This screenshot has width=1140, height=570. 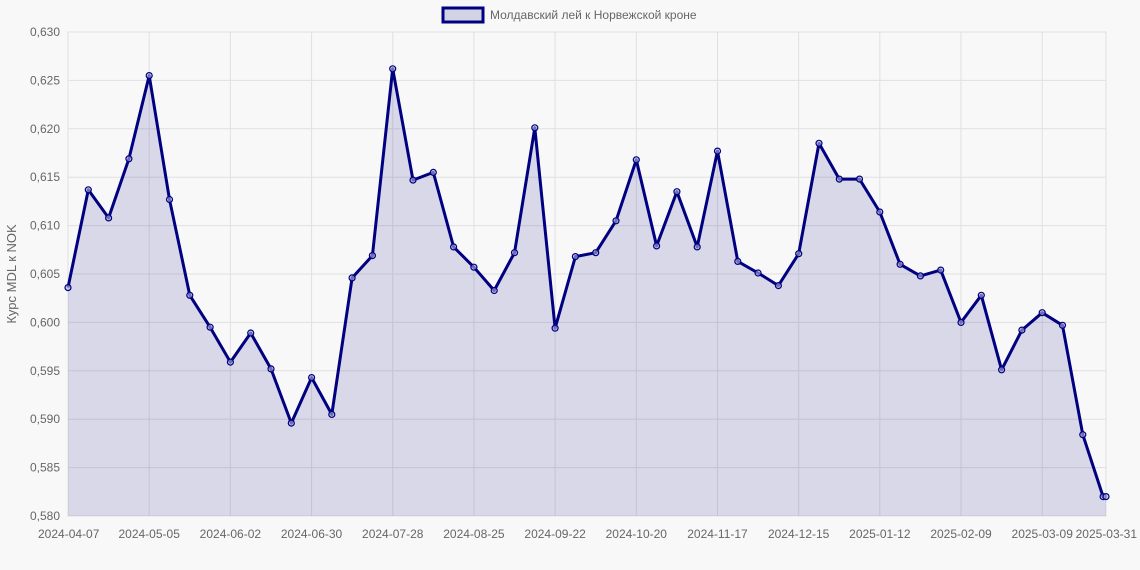 What do you see at coordinates (555, 534) in the screenshot?
I see `x-tick-label: 2024-09-22` at bounding box center [555, 534].